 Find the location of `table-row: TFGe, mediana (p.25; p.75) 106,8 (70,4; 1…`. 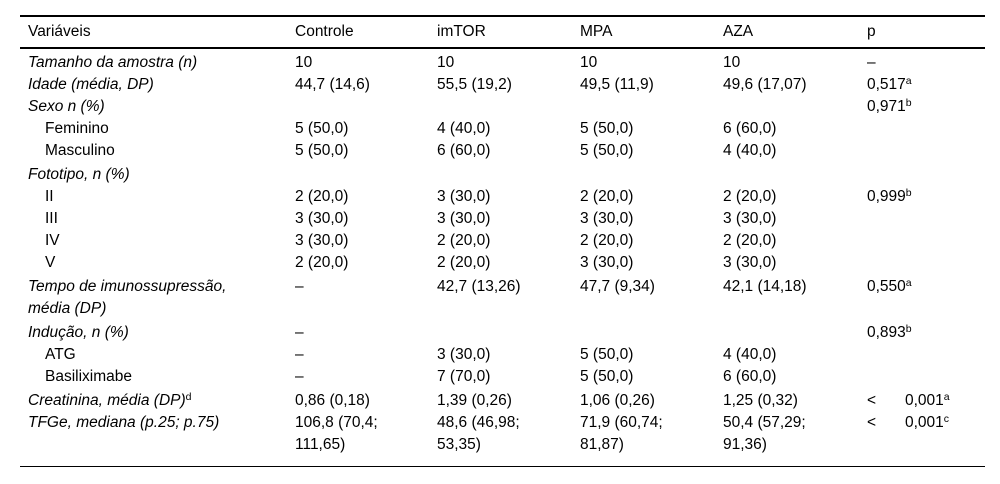

table-row: TFGe, mediana (p.25; p.75) 106,8 (70,4; 1… is located at coordinates (502, 439).